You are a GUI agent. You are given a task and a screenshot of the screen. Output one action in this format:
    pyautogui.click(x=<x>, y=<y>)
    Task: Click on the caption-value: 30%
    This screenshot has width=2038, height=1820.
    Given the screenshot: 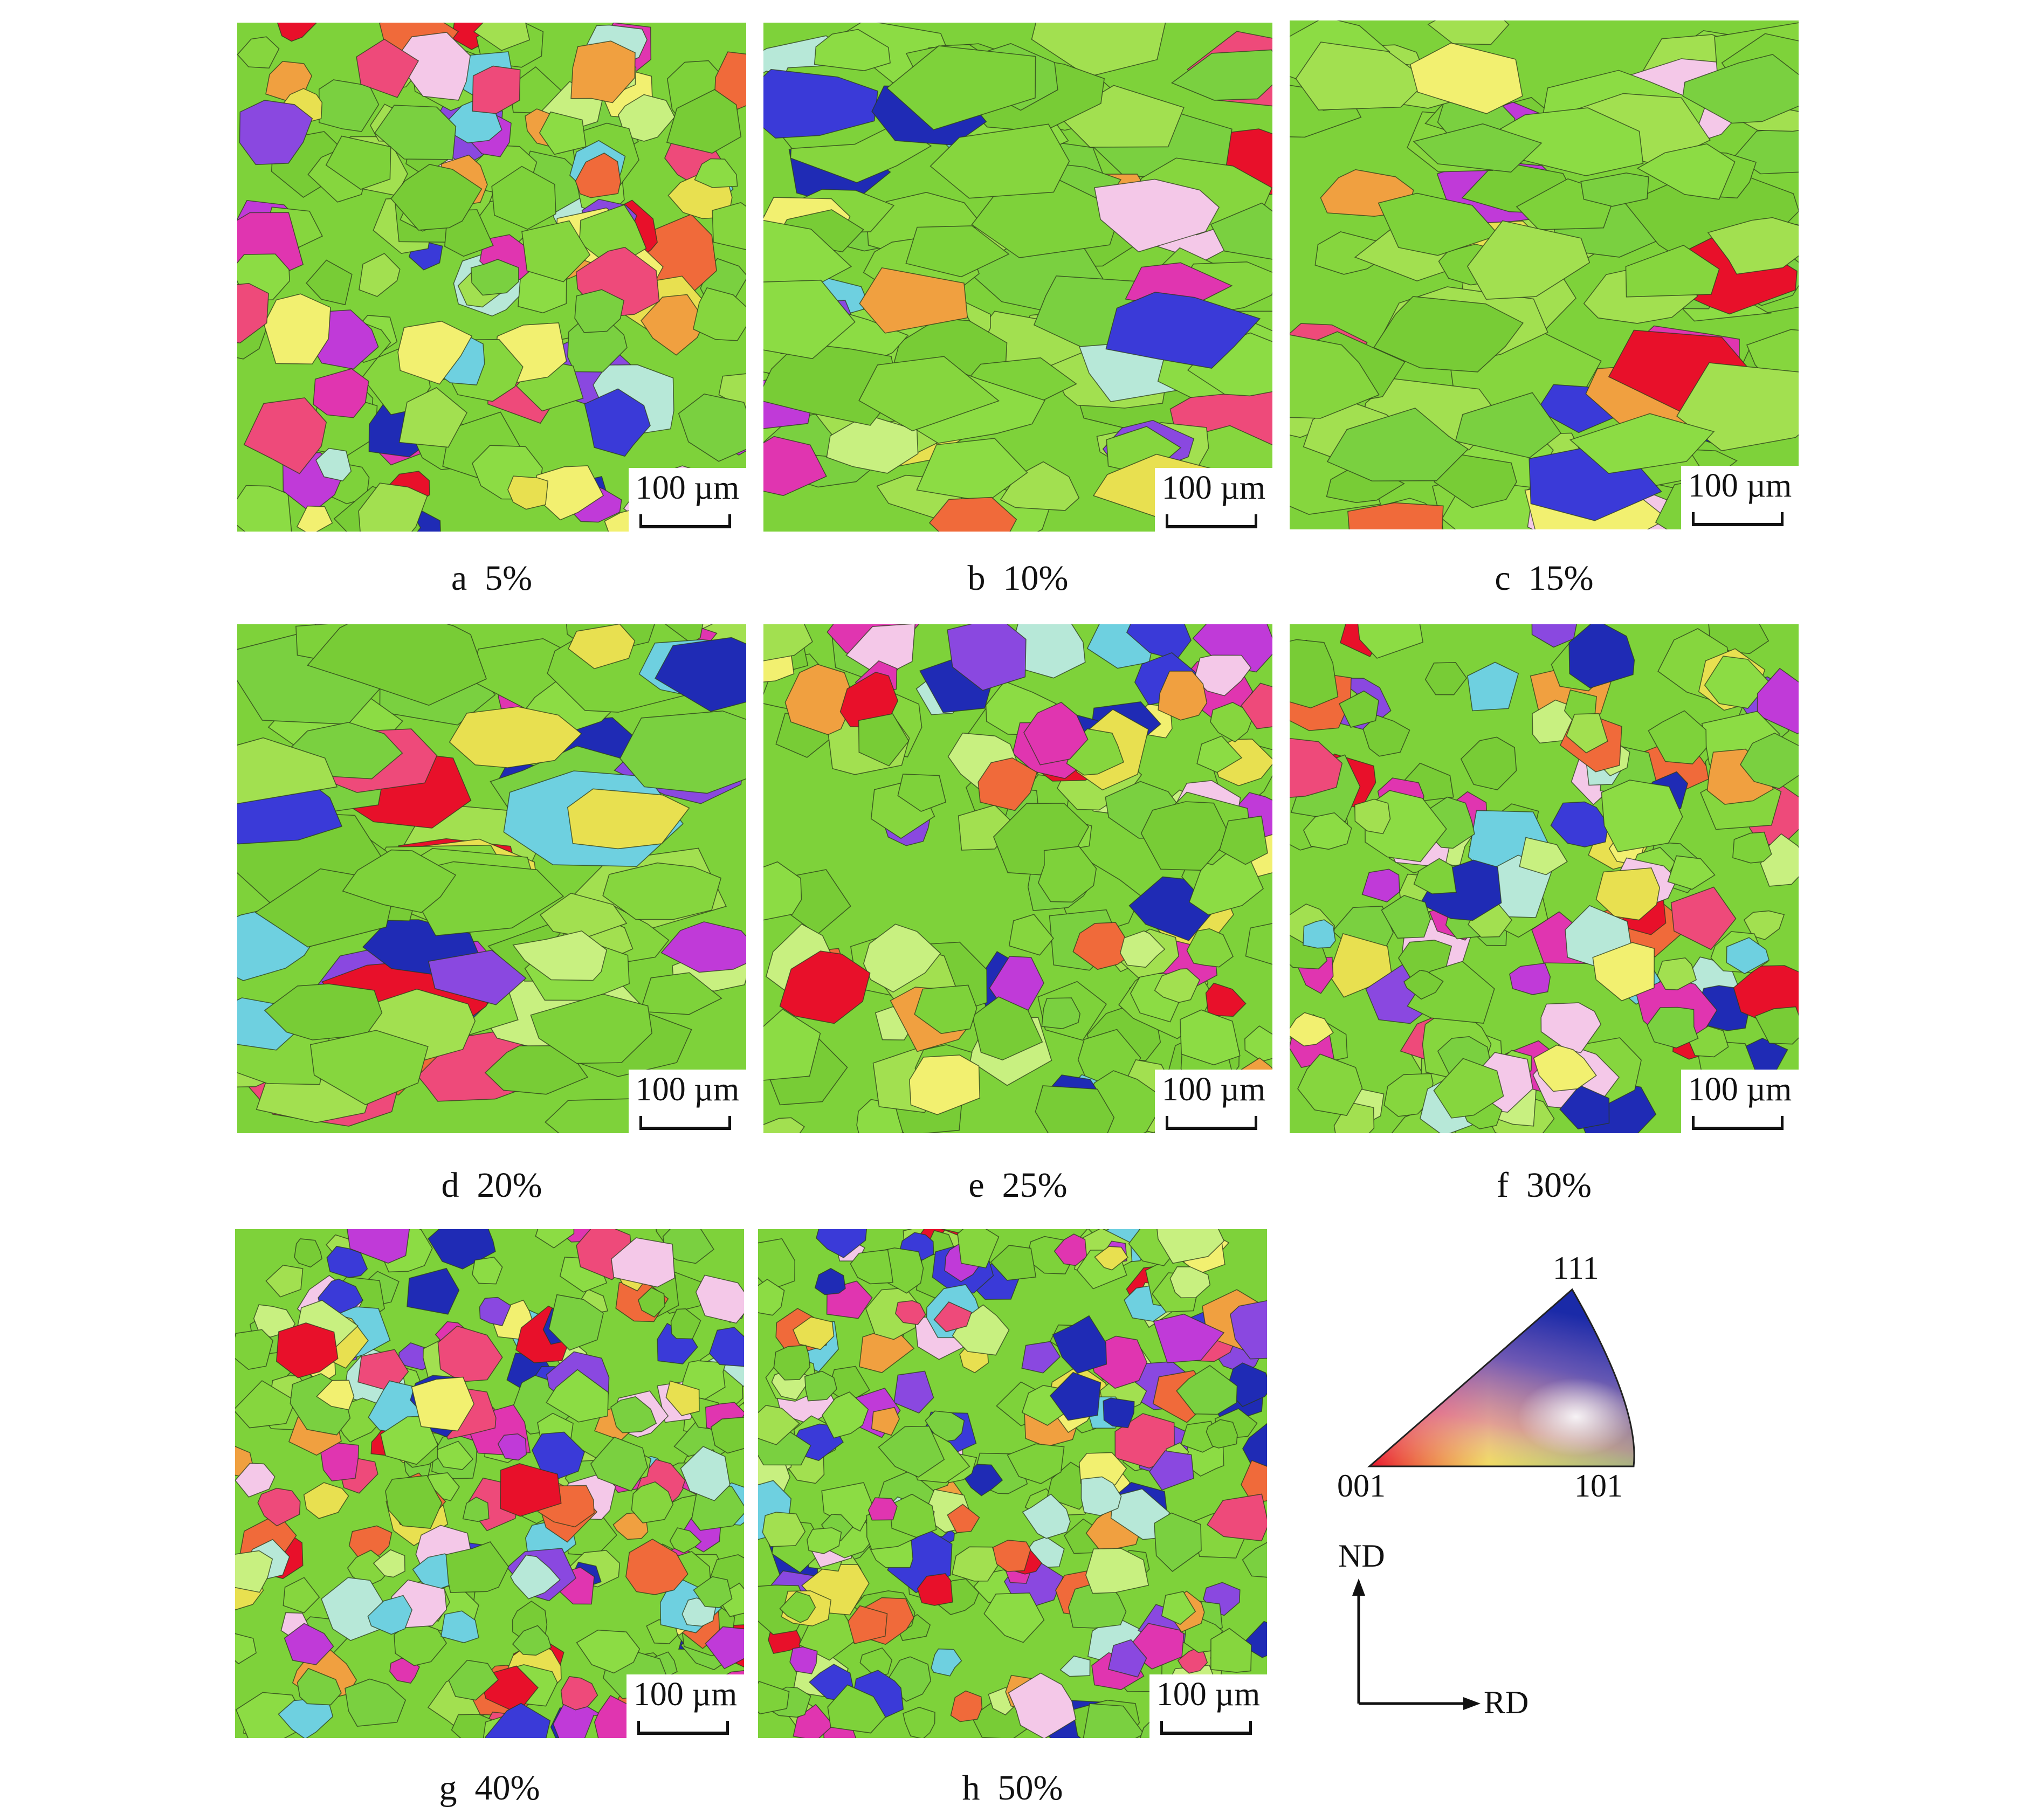 What is the action you would take?
    pyautogui.click(x=1559, y=1185)
    